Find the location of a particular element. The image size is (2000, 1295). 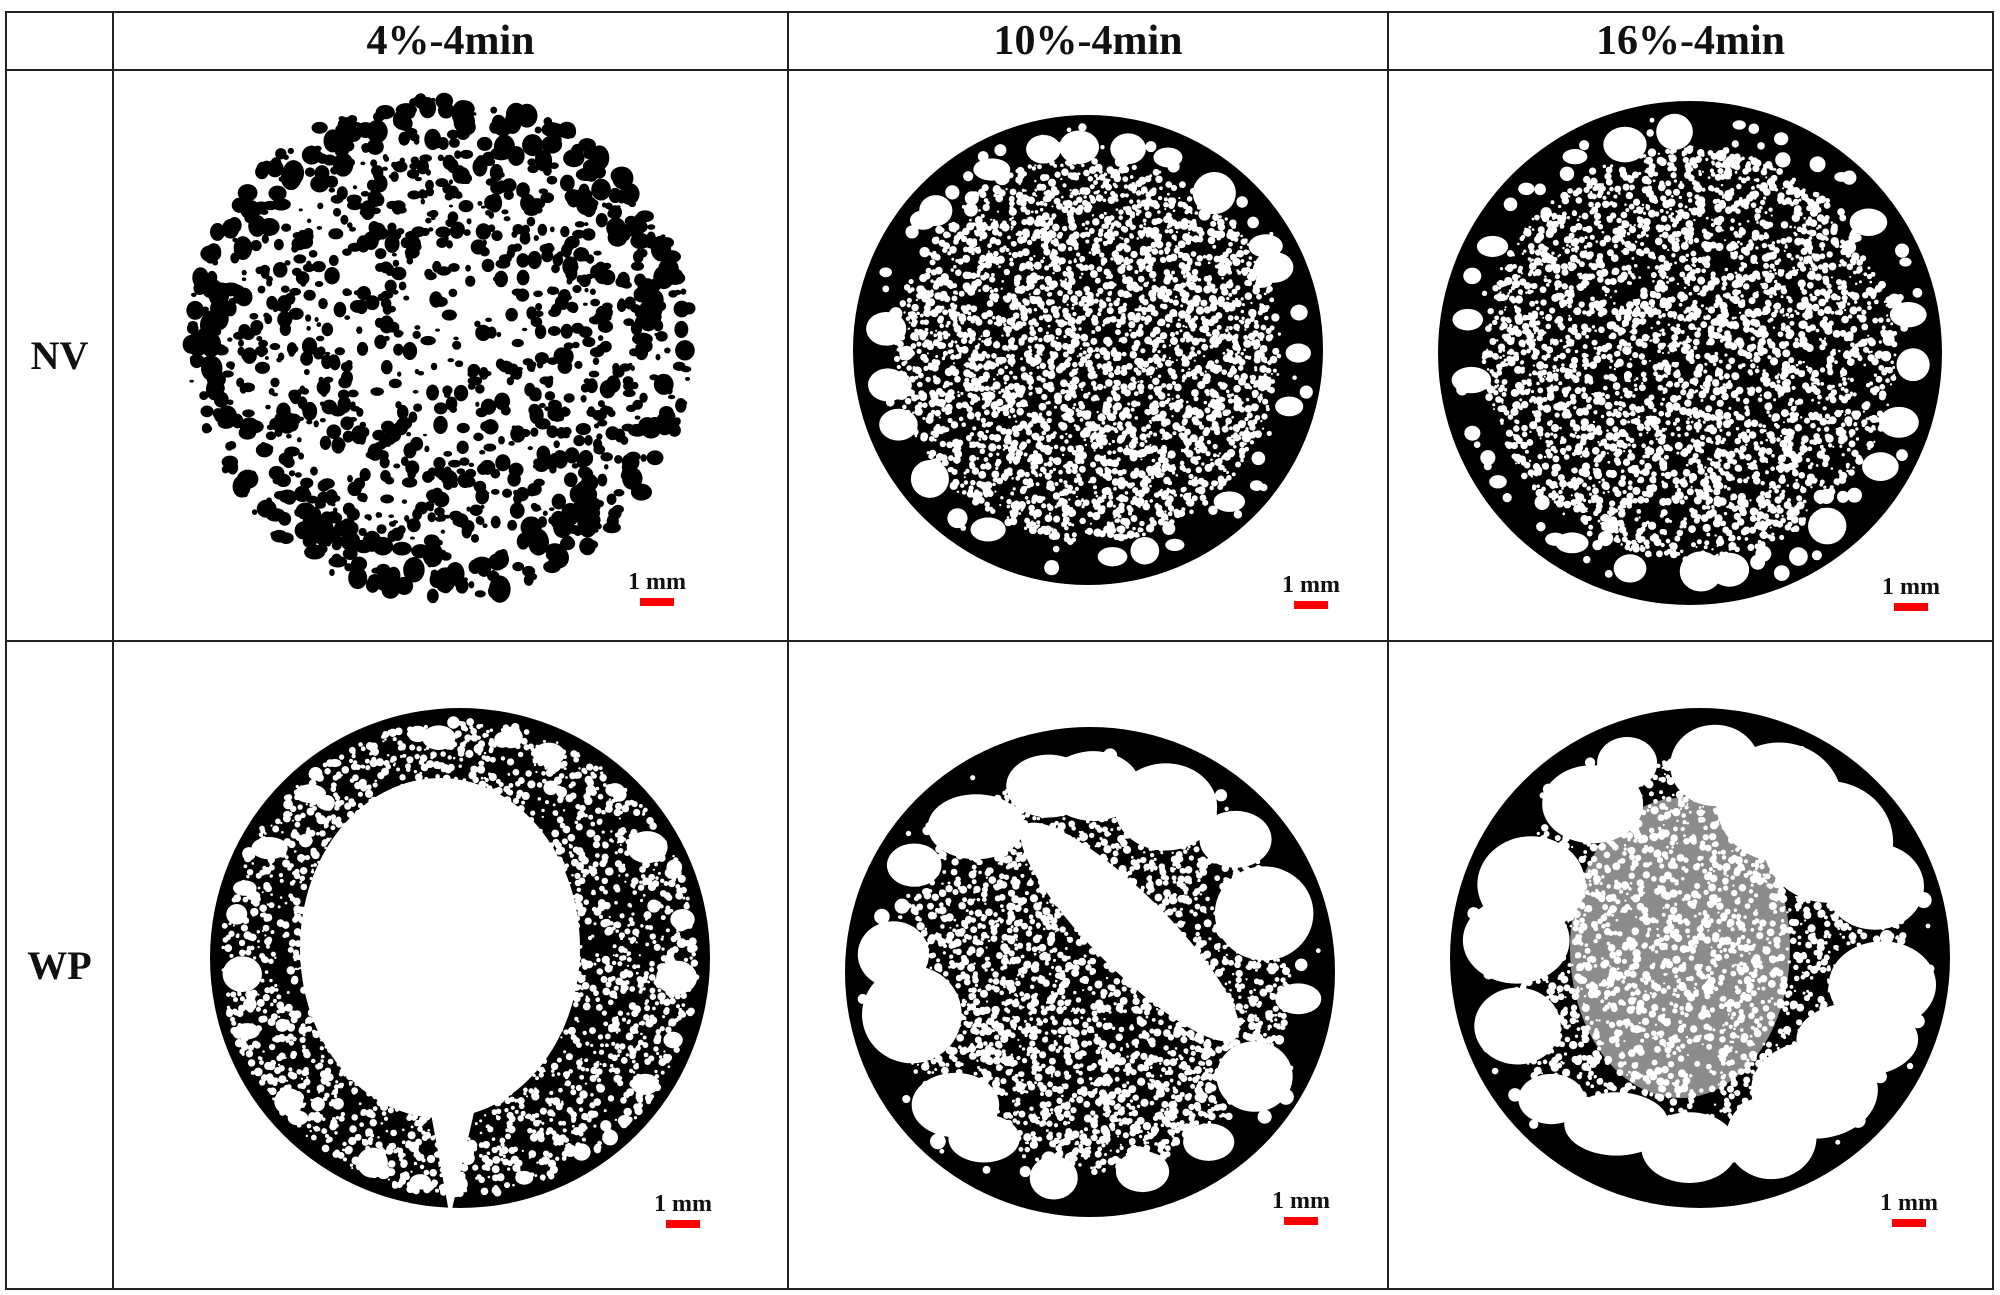

row-header-wp: WP is located at coordinates (59, 965).